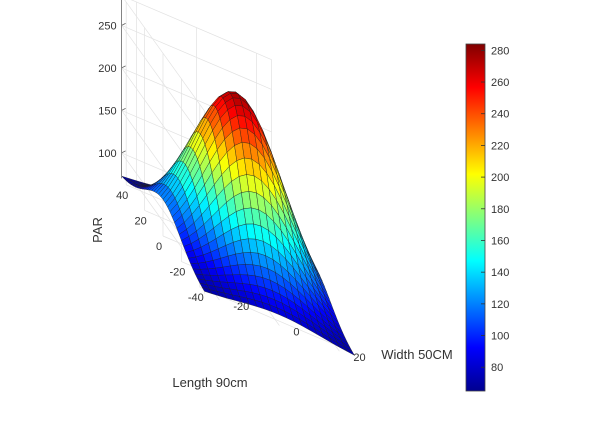  What do you see at coordinates (196, 298) in the screenshot?
I see `x-tick-label: -40` at bounding box center [196, 298].